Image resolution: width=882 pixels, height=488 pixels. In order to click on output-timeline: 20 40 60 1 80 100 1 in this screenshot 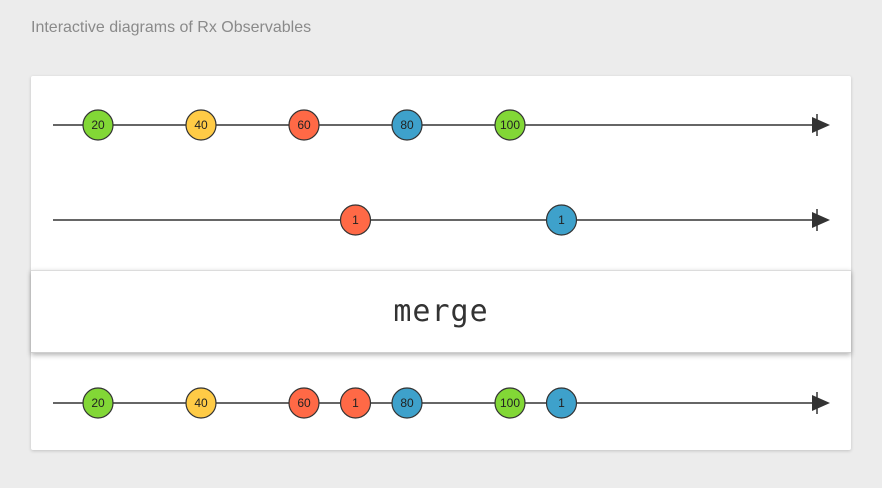, I will do `click(441, 403)`.